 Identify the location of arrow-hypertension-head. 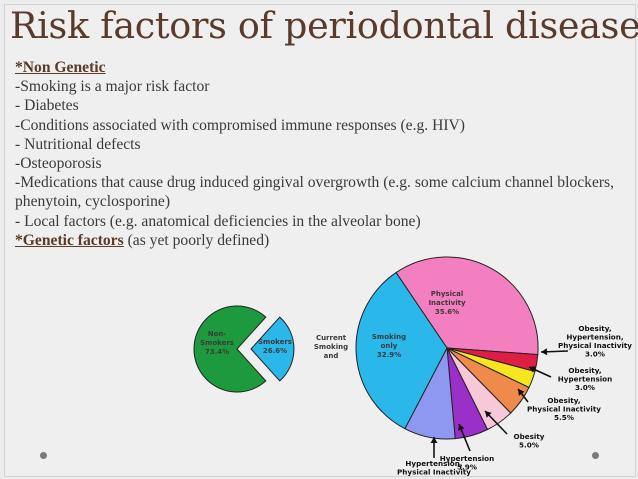
(461, 427).